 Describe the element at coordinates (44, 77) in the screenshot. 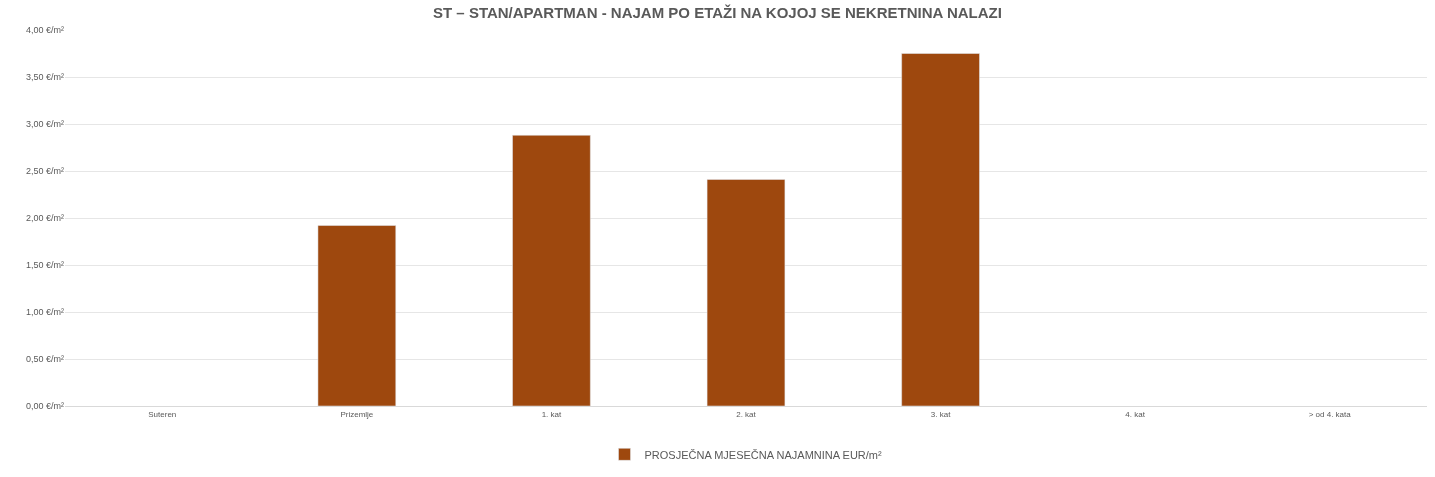

I see `y-tick-label: 3,50 €/m²` at that location.